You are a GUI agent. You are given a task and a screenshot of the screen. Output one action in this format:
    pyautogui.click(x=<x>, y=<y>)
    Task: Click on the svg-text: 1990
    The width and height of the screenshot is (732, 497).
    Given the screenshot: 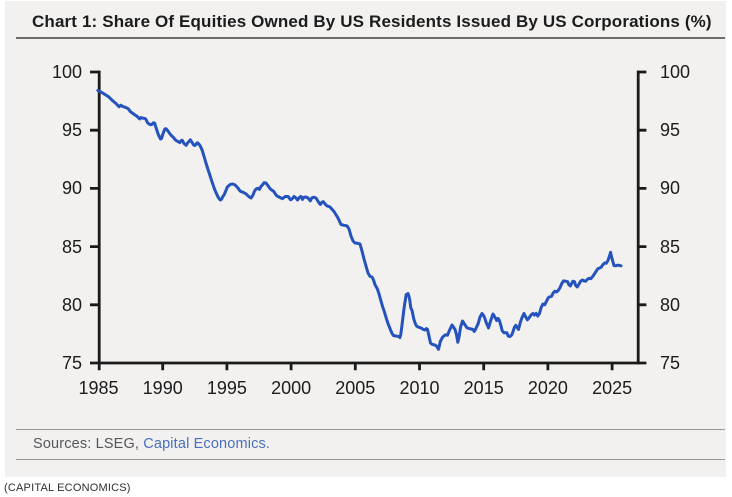 What is the action you would take?
    pyautogui.click(x=163, y=388)
    